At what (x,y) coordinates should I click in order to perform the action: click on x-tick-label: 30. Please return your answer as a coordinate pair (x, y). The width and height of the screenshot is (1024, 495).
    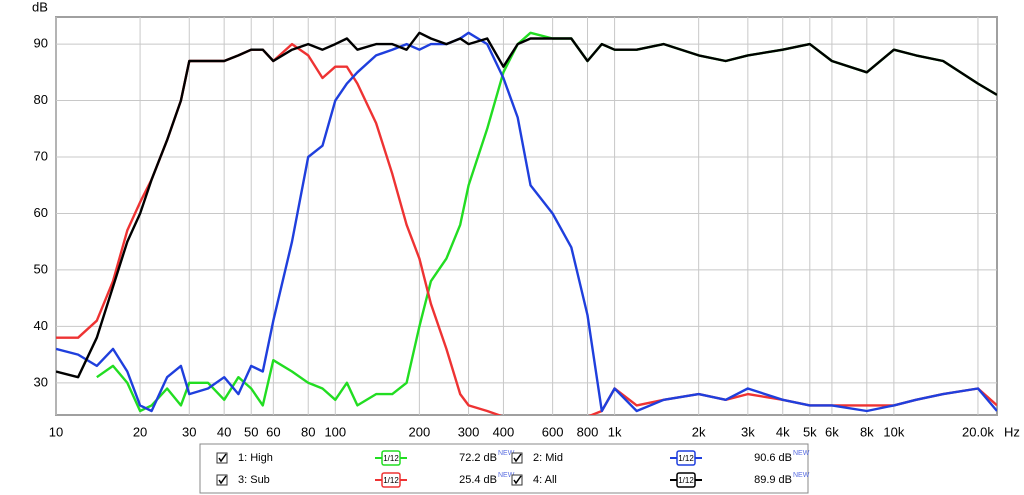
    Looking at the image, I should click on (189, 431).